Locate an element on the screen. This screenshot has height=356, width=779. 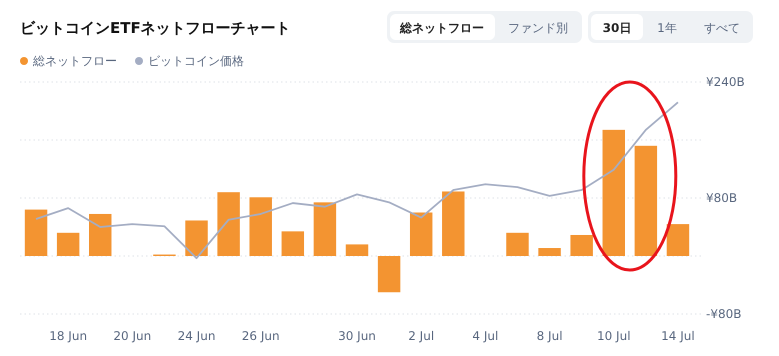
x-tick-label: 10 Jul is located at coordinates (613, 336).